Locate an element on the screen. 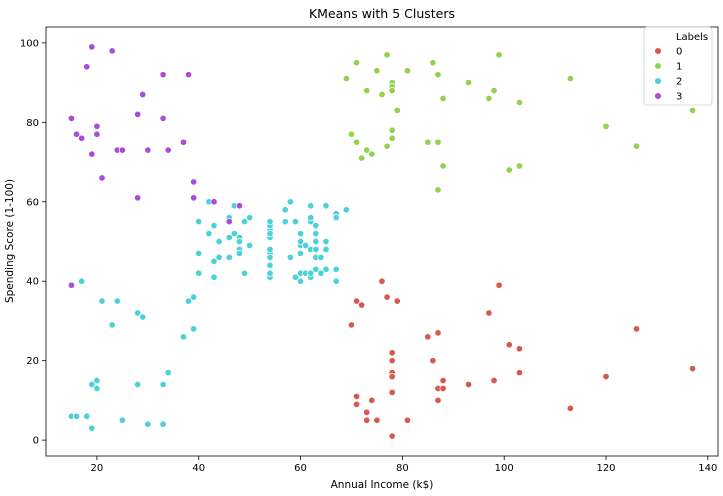  legend-box is located at coordinates (678, 66).